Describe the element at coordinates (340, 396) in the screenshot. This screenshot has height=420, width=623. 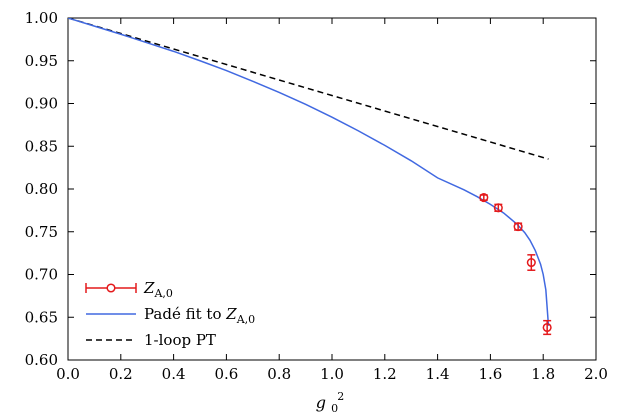
I see `x-axis-label-sup: 2` at that location.